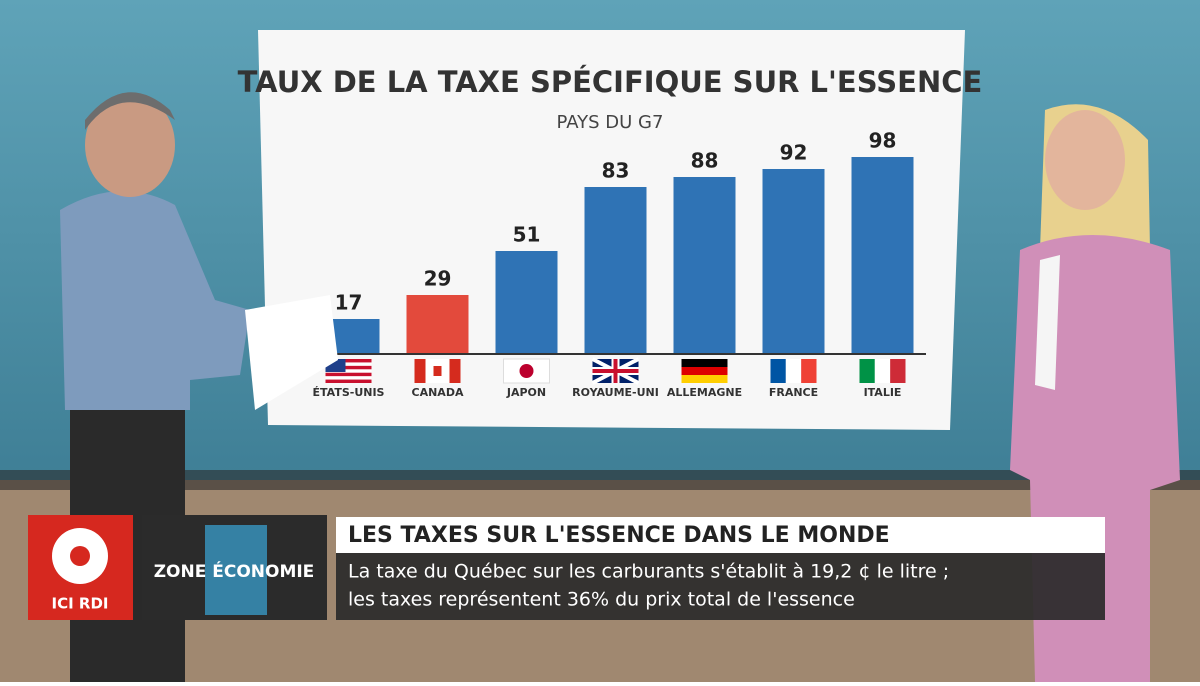 This screenshot has height=686, width=1200. I want to click on x-tick-label: FRANCE, so click(793, 392).